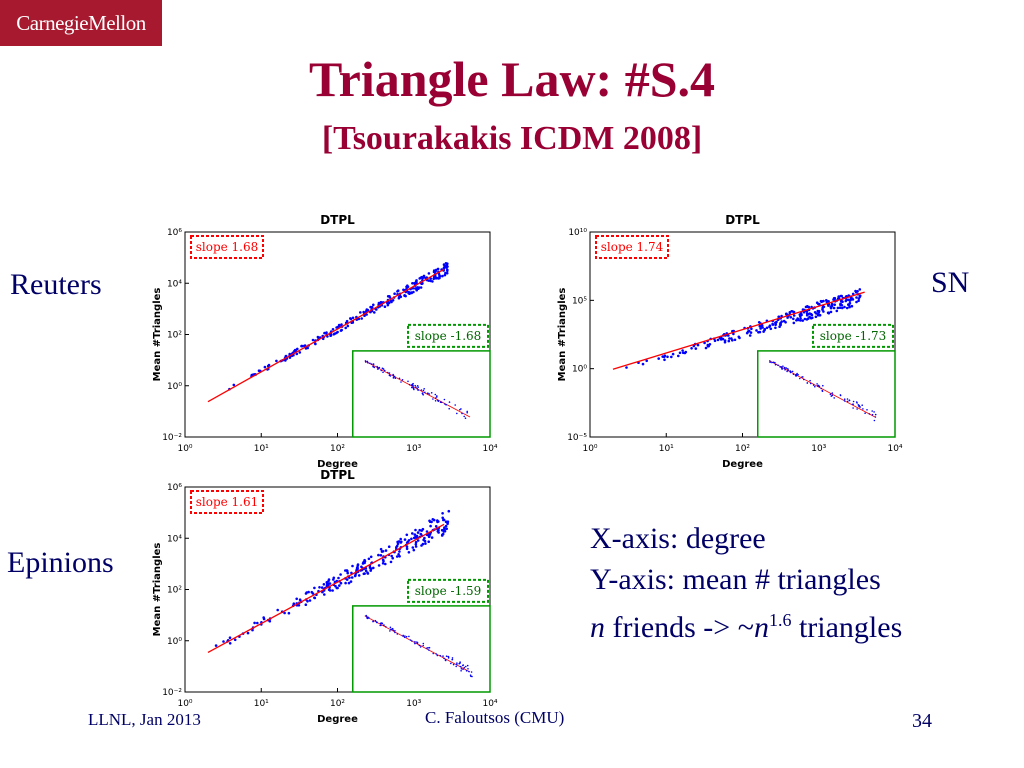 This screenshot has width=1024, height=768. What do you see at coordinates (326, 588) in the screenshot?
I see `fit-line` at bounding box center [326, 588].